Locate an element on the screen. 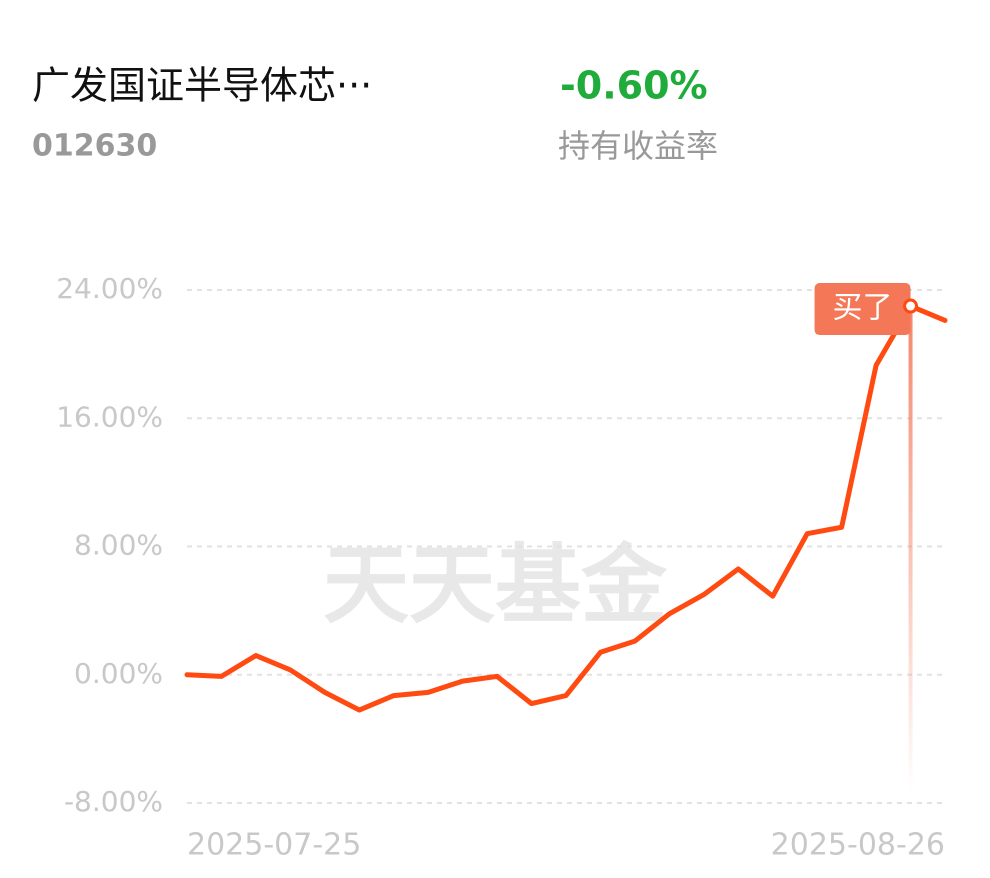 Image resolution: width=990 pixels, height=878 pixels. y-tick-label: 8.00% is located at coordinates (118, 545).